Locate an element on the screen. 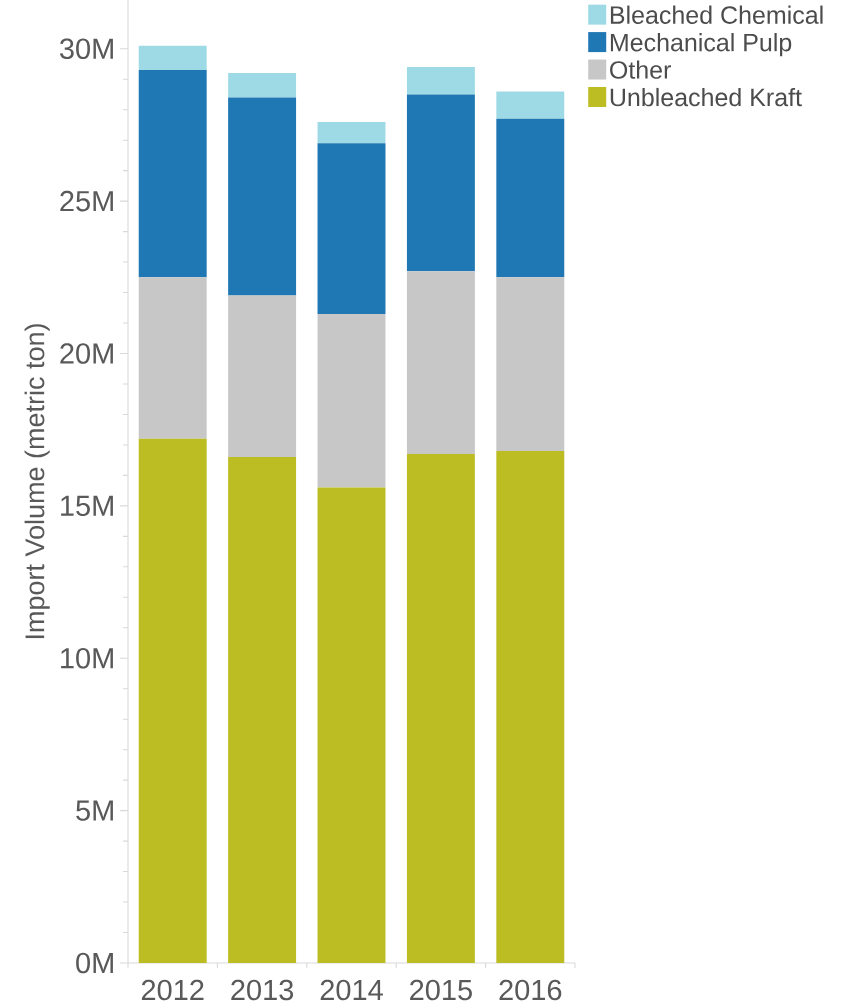  x-tick-label: 2015 is located at coordinates (441, 990).